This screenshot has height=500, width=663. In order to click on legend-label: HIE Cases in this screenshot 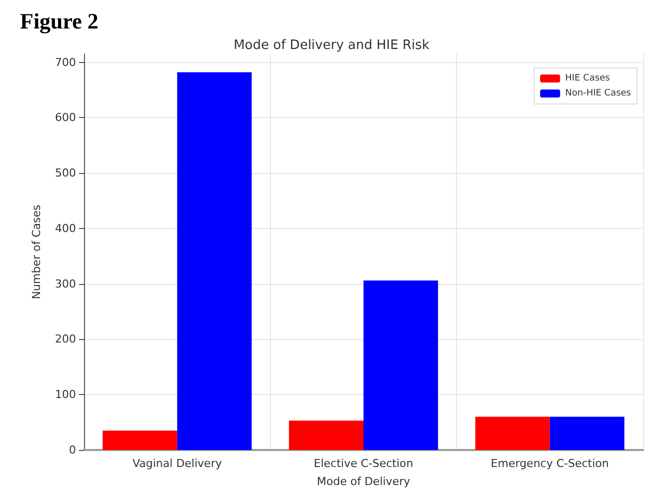, I will do `click(587, 79)`.